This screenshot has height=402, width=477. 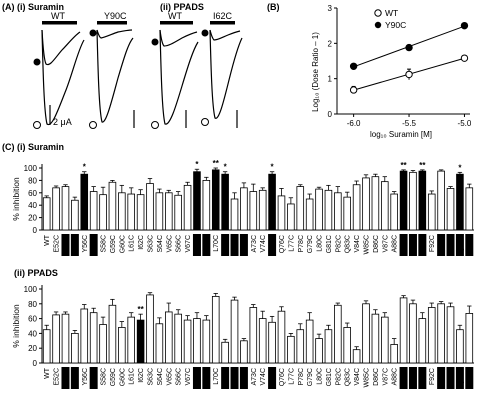 What do you see at coordinates (464, 25) in the screenshot?
I see `data-point-y90c` at bounding box center [464, 25].